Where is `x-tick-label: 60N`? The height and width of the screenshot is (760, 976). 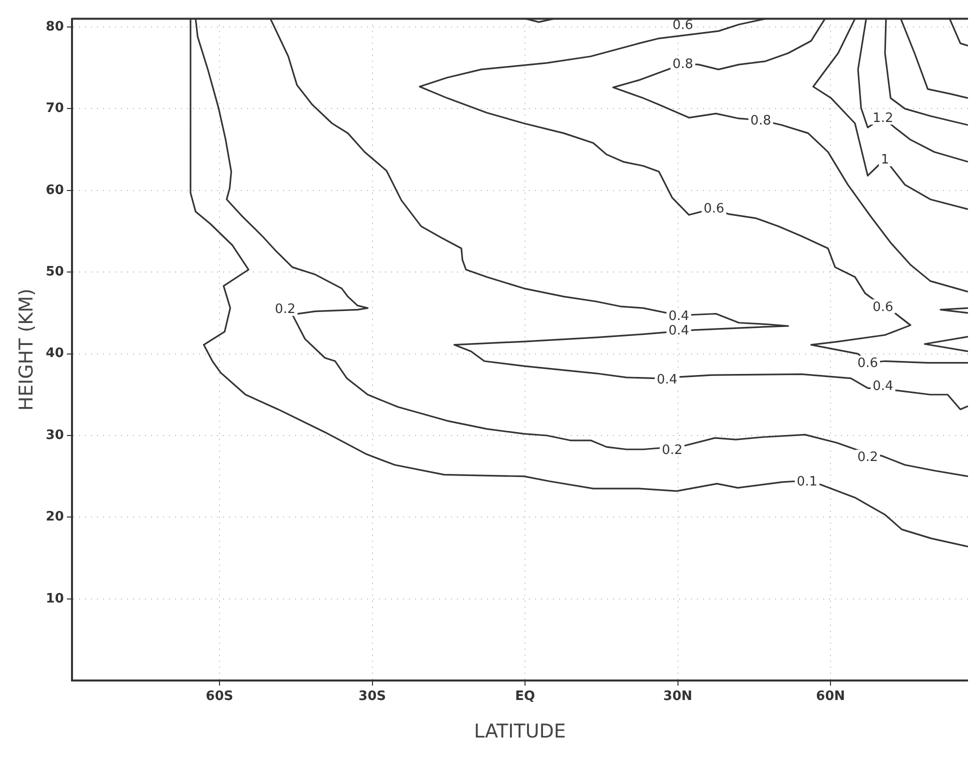 x-tick-label: 60N is located at coordinates (831, 696).